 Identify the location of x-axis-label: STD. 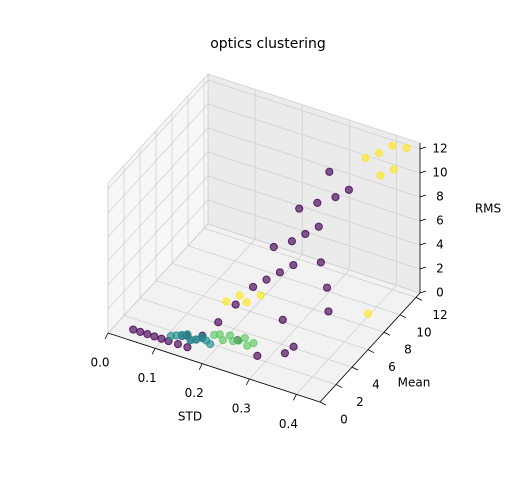
(190, 417).